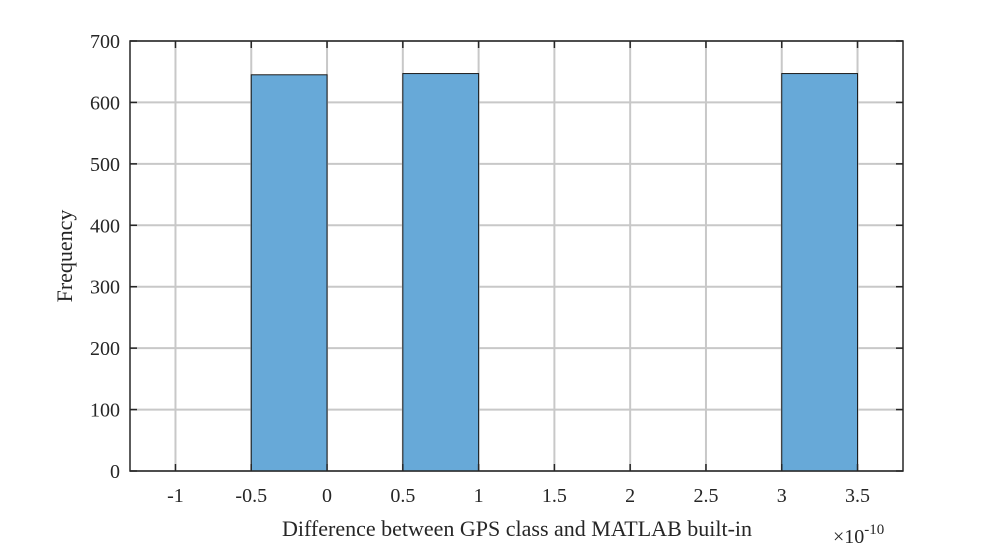 The width and height of the screenshot is (1000, 547). I want to click on y-tick-label: 600, so click(105, 103).